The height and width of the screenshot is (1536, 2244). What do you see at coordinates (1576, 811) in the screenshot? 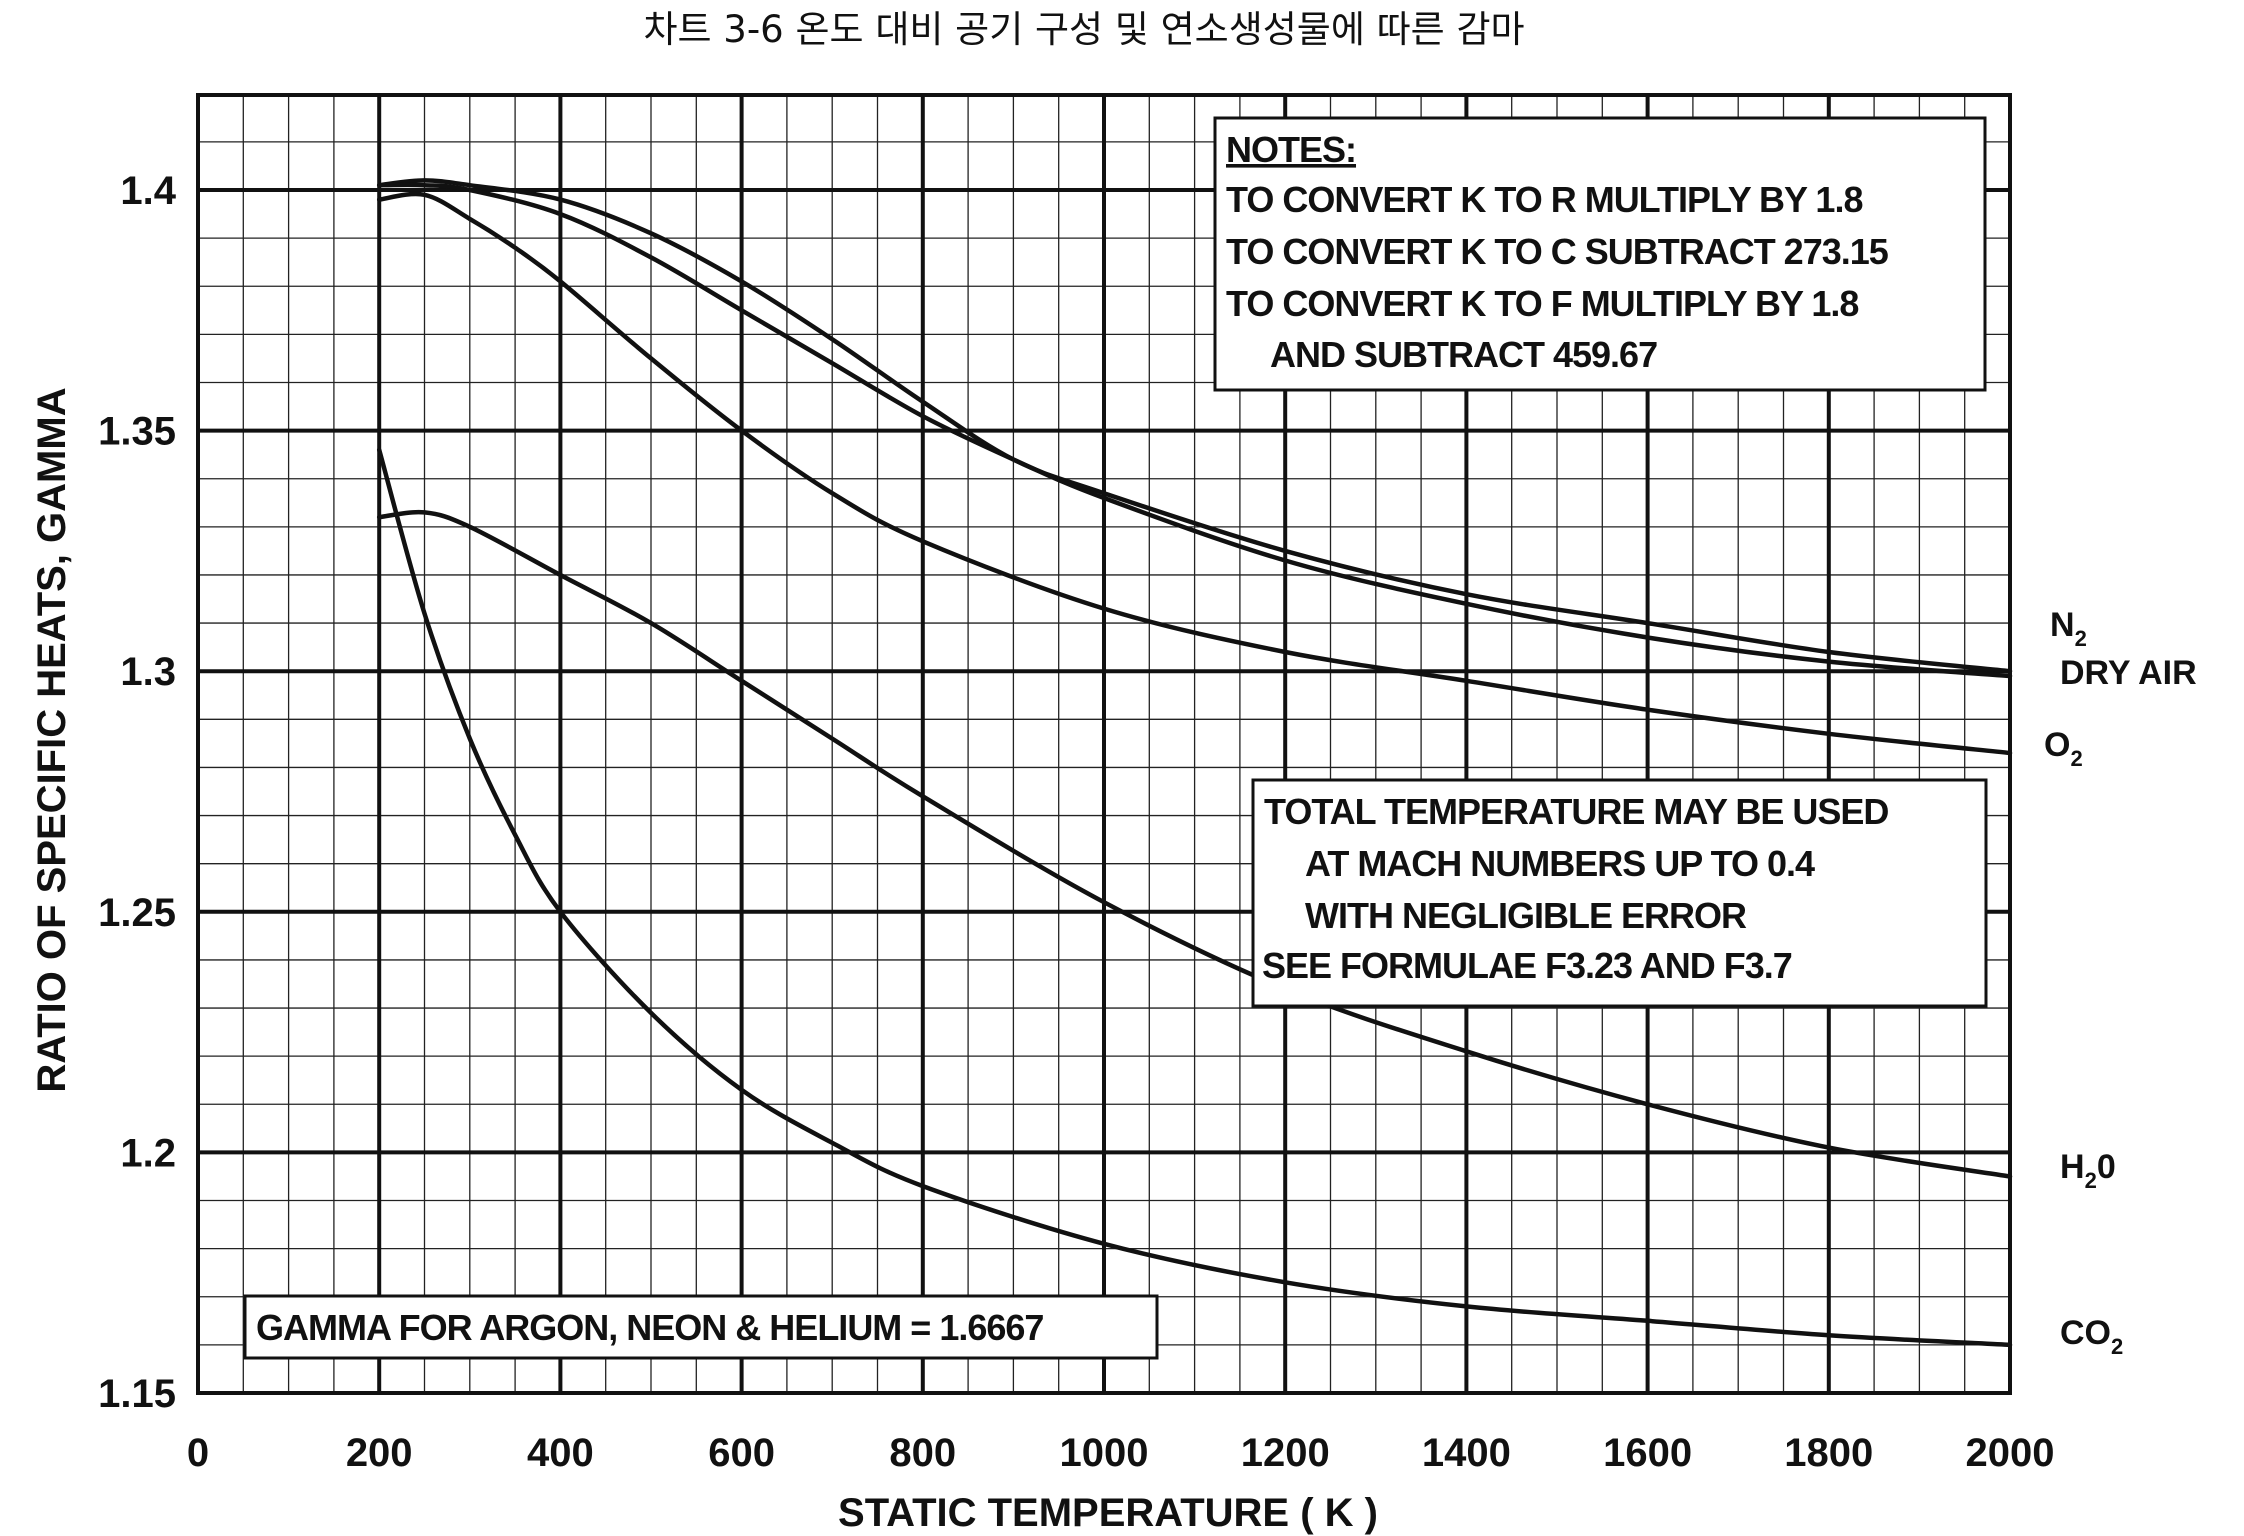
I see `total-temperature-line-1: TOTAL TEMPERATURE MAY BE USED` at bounding box center [1576, 811].